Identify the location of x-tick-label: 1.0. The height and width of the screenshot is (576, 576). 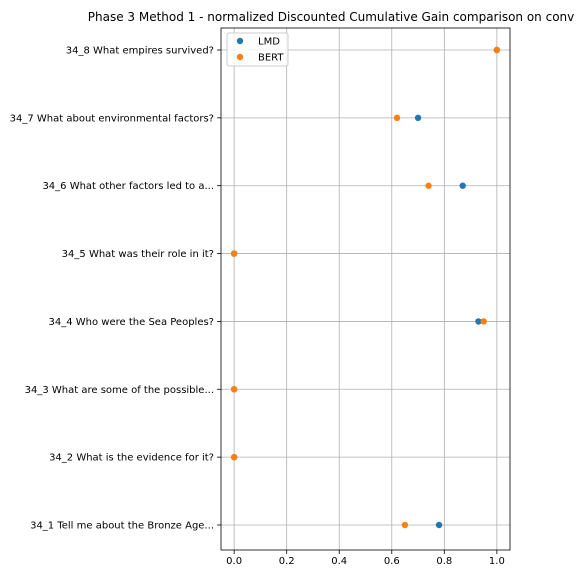
(497, 561).